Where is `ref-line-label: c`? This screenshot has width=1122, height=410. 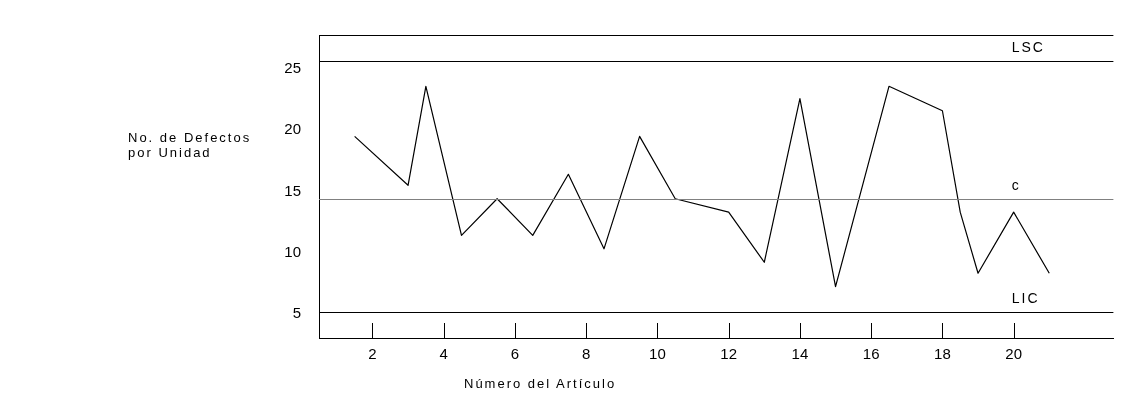
ref-line-label: c is located at coordinates (1016, 185).